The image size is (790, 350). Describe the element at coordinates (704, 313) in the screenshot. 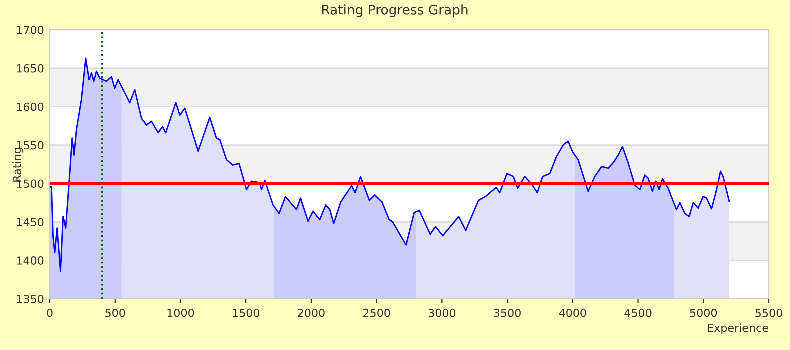

I see `x-tick-label: 5000` at that location.